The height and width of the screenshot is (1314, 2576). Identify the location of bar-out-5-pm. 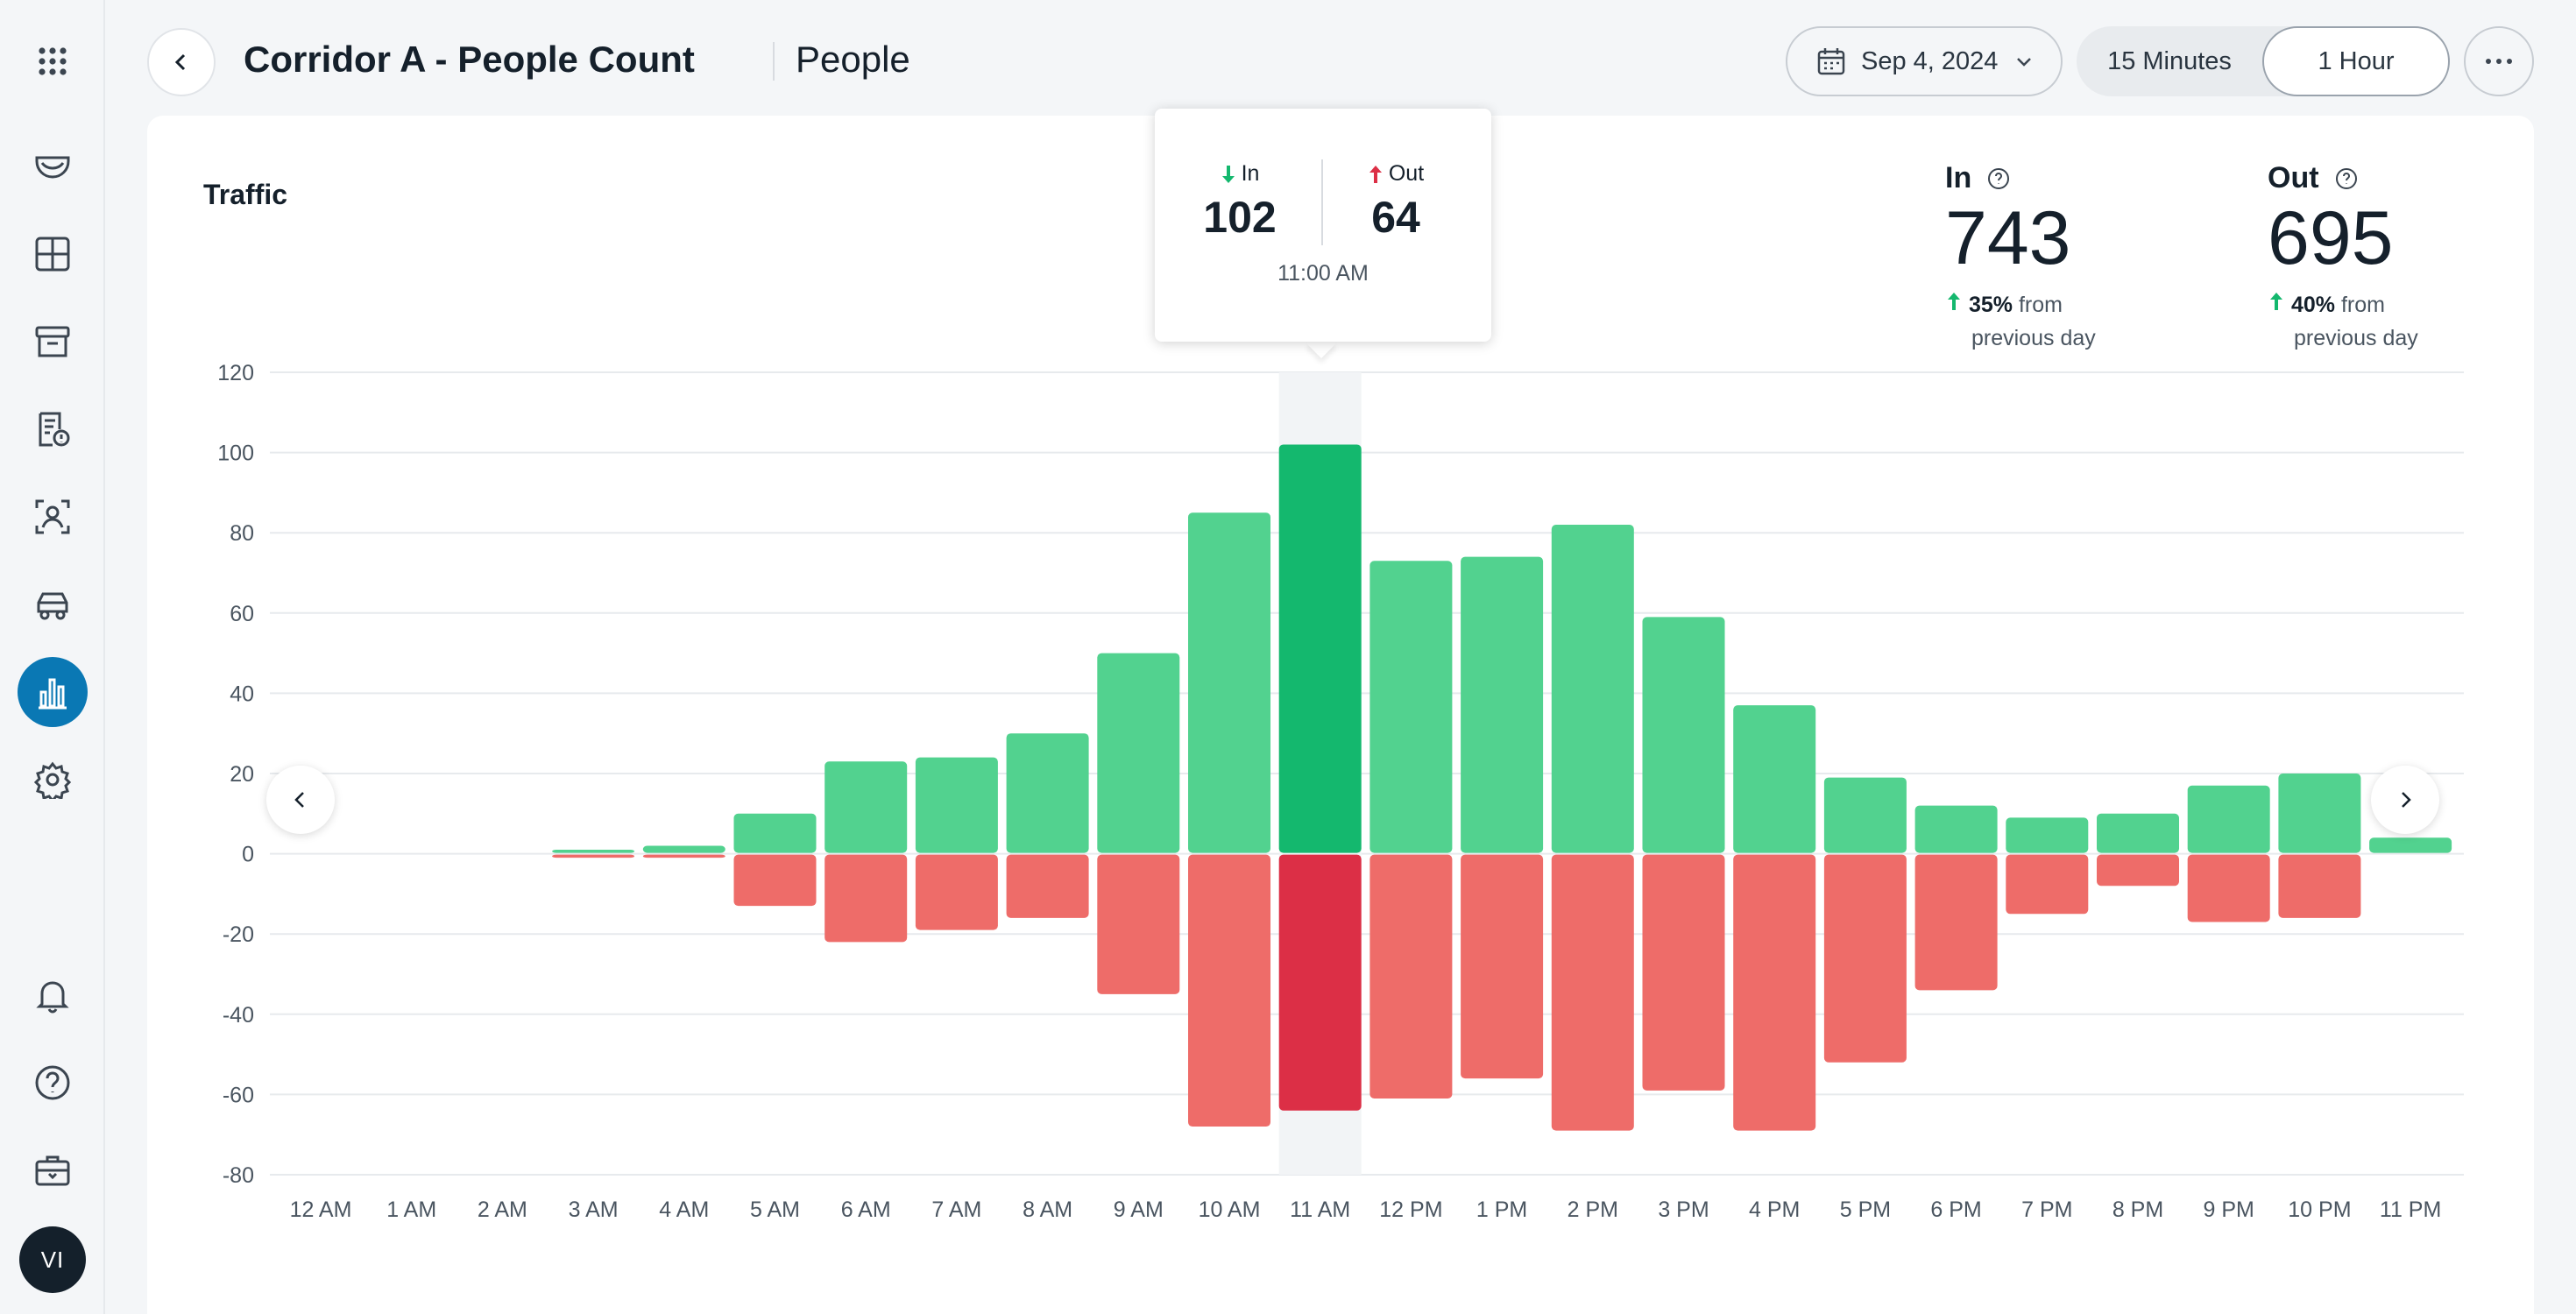
(1865, 959).